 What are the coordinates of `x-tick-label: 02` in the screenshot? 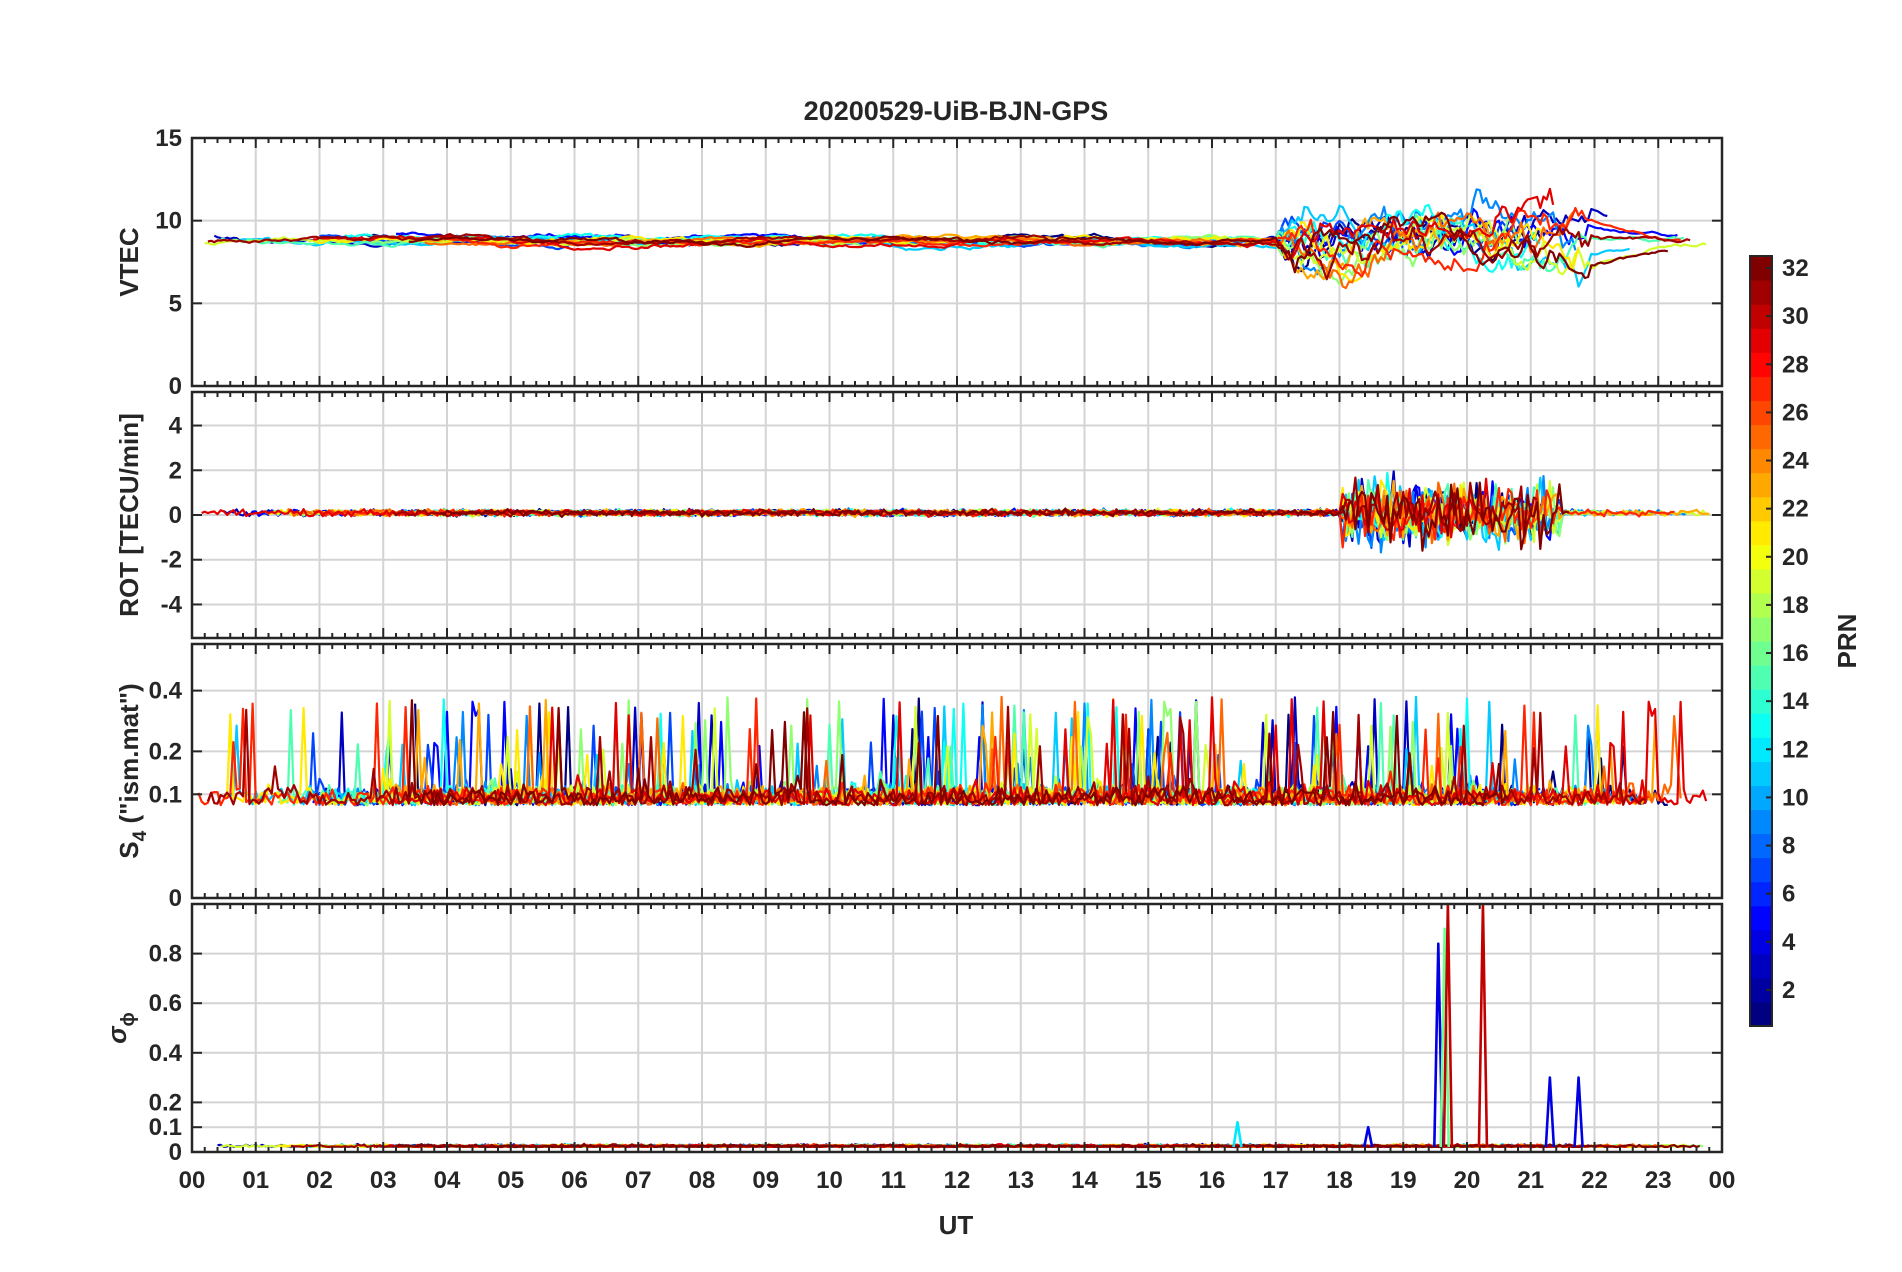 It's located at (319, 1180).